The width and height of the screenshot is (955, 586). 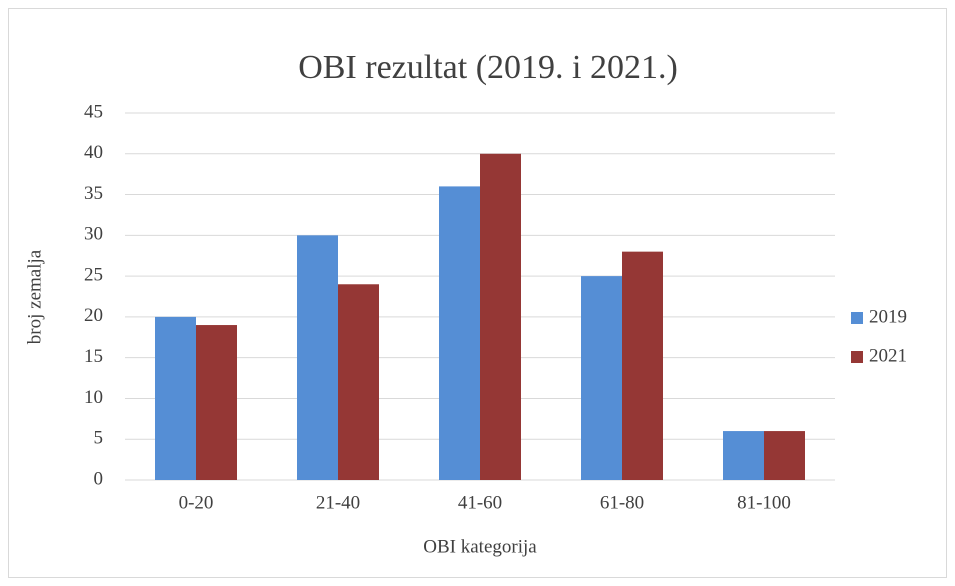 What do you see at coordinates (93, 274) in the screenshot?
I see `y-tick-label: 25` at bounding box center [93, 274].